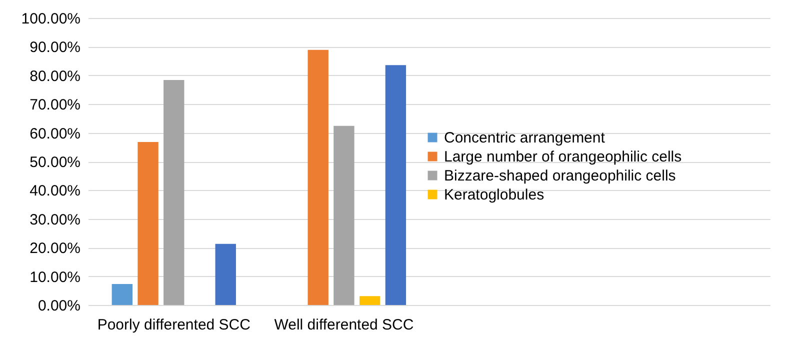  Describe the element at coordinates (563, 157) in the screenshot. I see `legend-label: Large number of orangeophilic cells` at that location.